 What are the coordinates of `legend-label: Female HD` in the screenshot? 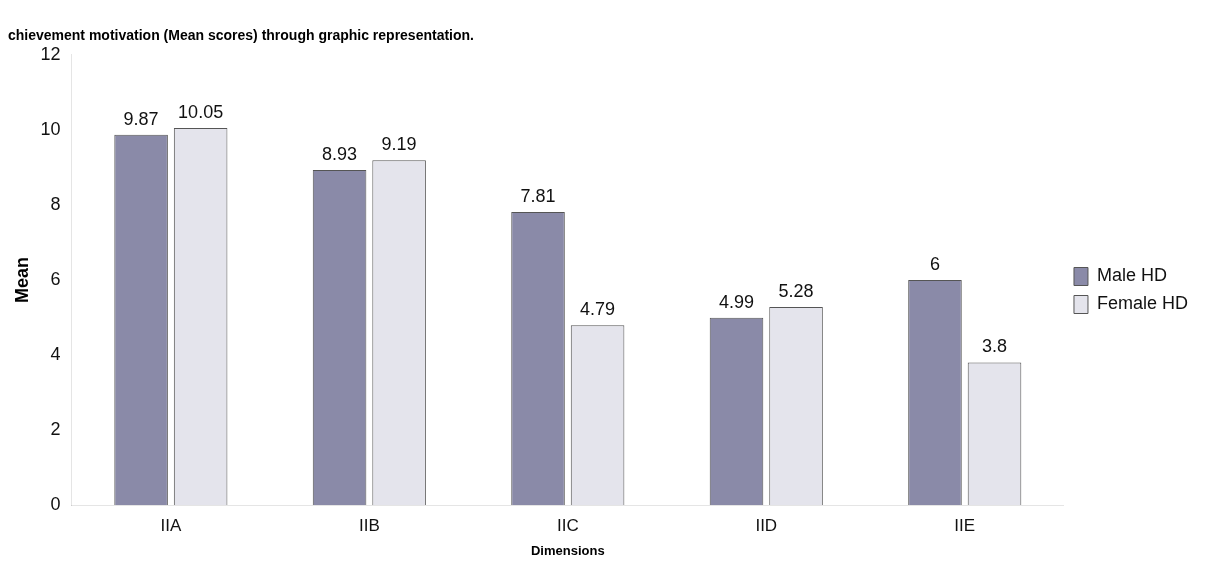 It's located at (1142, 303).